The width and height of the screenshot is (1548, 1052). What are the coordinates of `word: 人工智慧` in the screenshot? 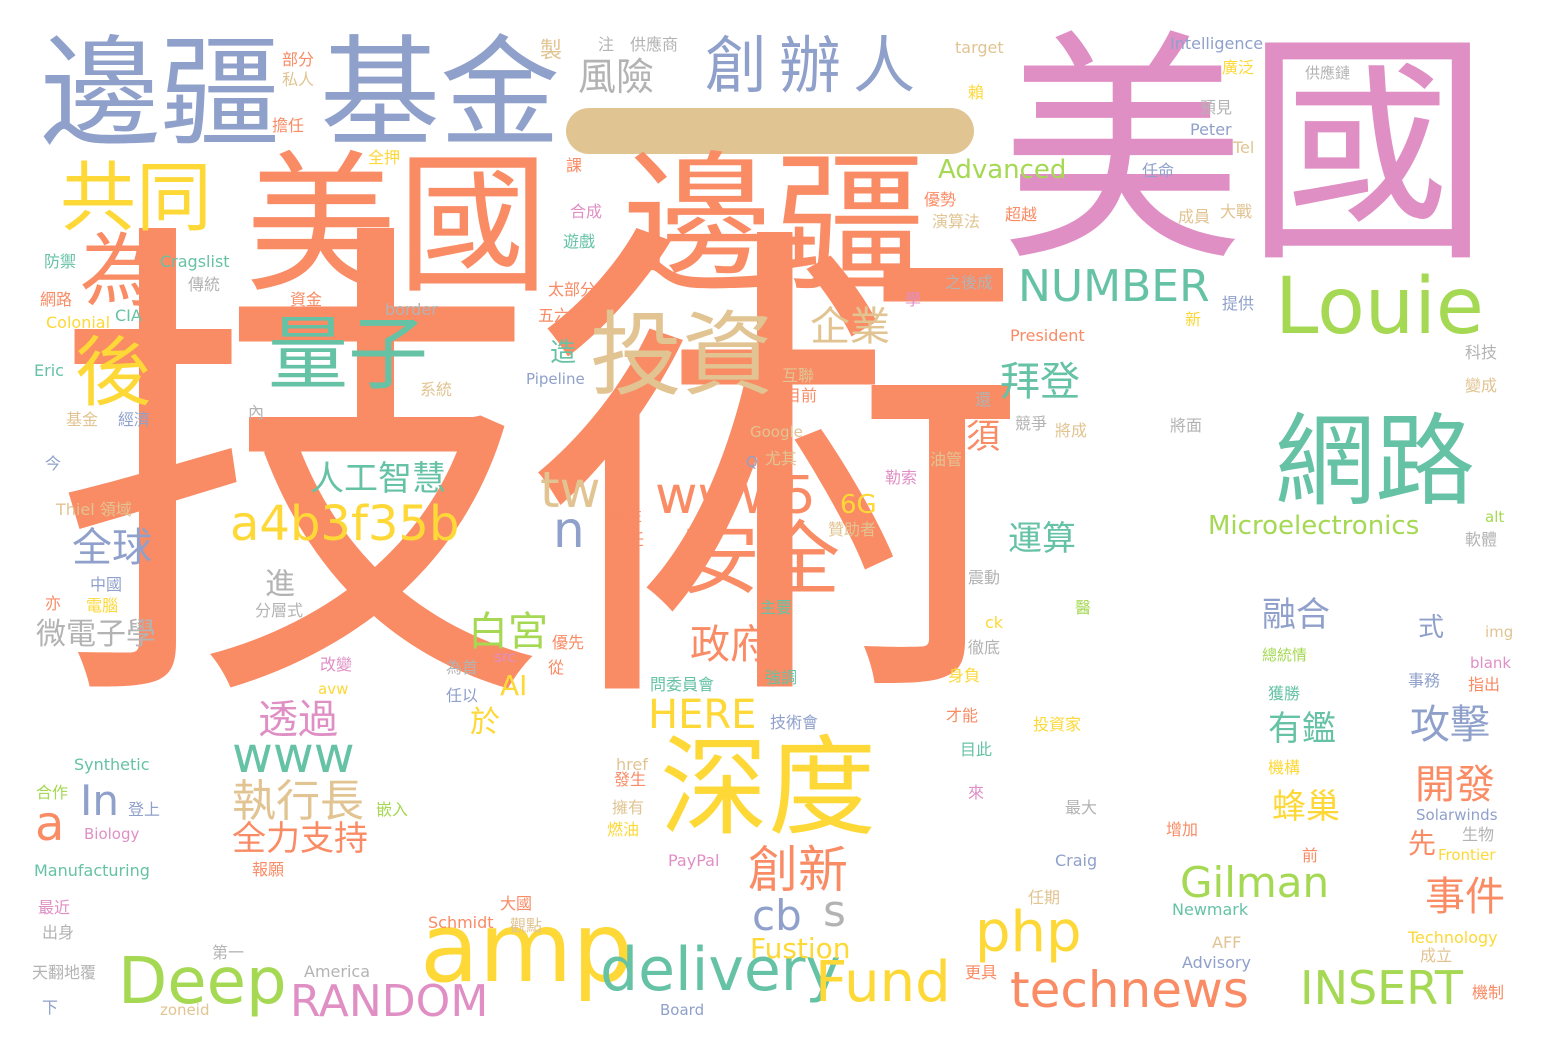 It's located at (378, 479).